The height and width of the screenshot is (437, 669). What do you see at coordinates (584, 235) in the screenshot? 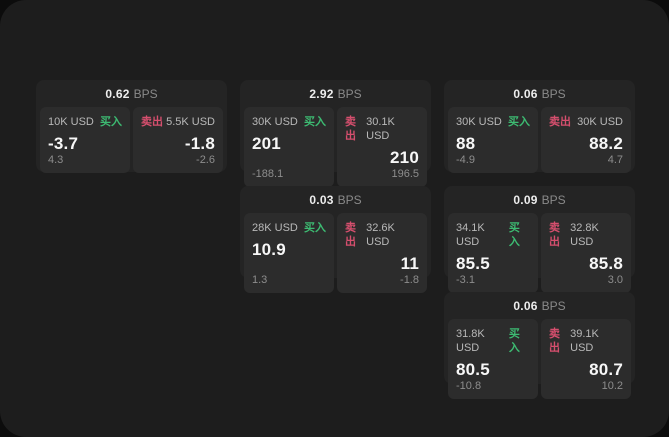
I see `sell-size: 32.8K USD` at bounding box center [584, 235].